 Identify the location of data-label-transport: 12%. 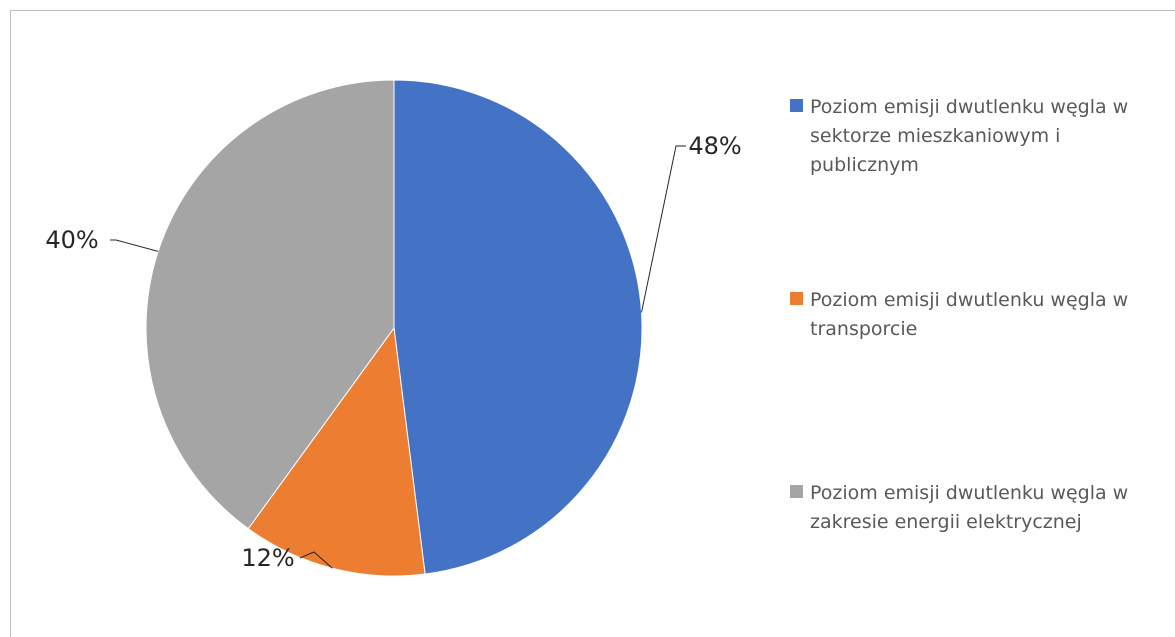
(267, 558).